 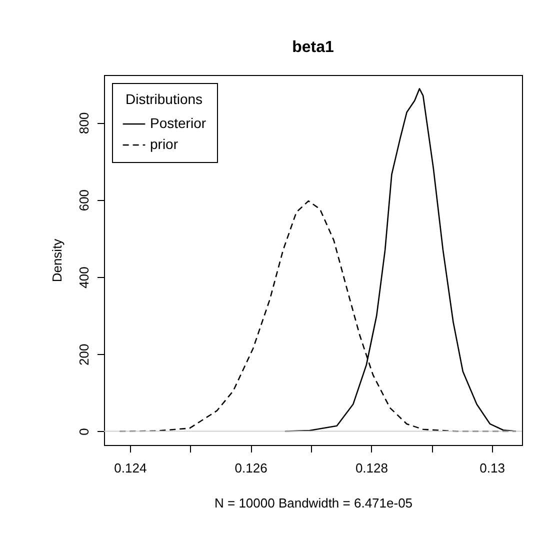 I want to click on legend-title: Distributions, so click(x=164, y=99).